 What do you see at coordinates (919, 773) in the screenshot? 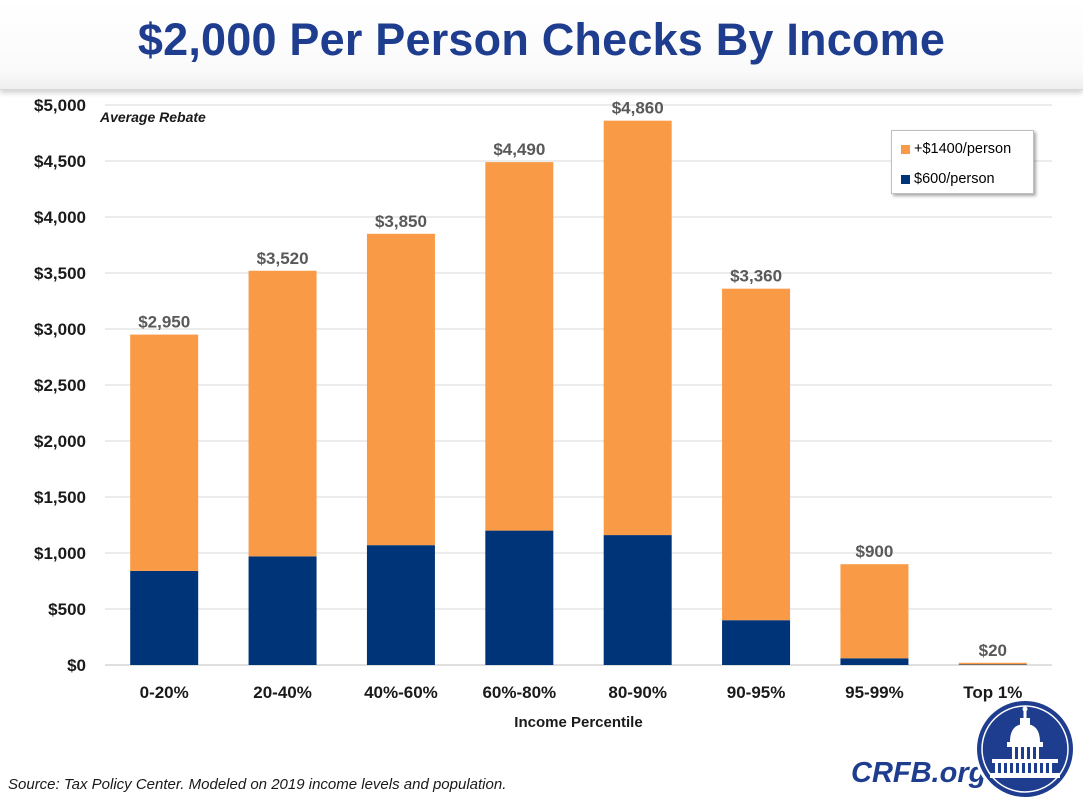
I see `brand-link: CRFB.org` at bounding box center [919, 773].